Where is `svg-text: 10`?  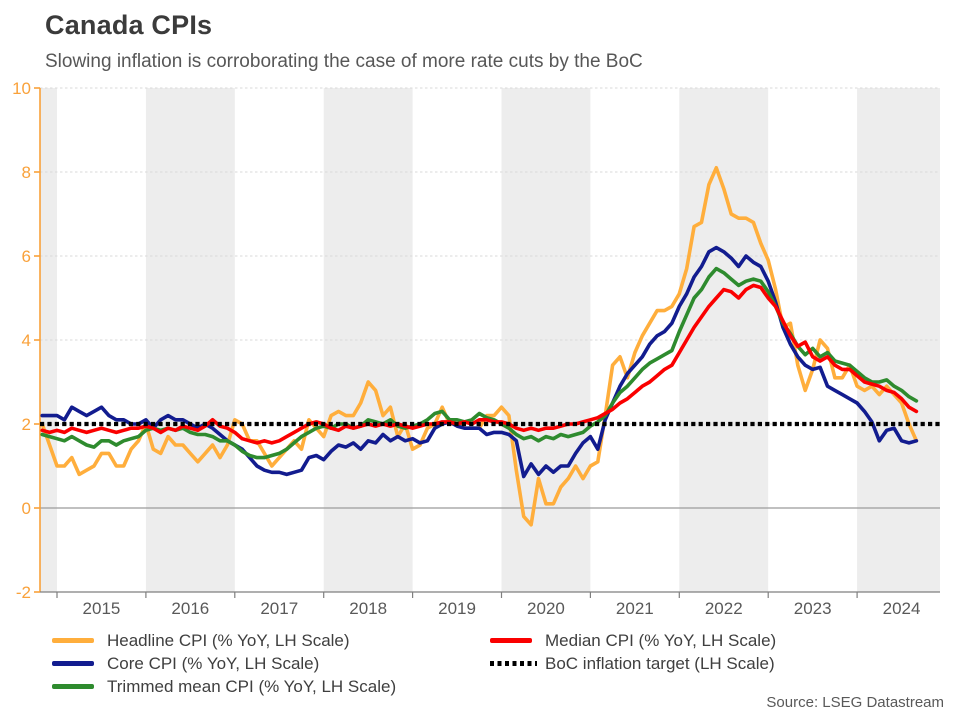 svg-text: 10 is located at coordinates (21, 88).